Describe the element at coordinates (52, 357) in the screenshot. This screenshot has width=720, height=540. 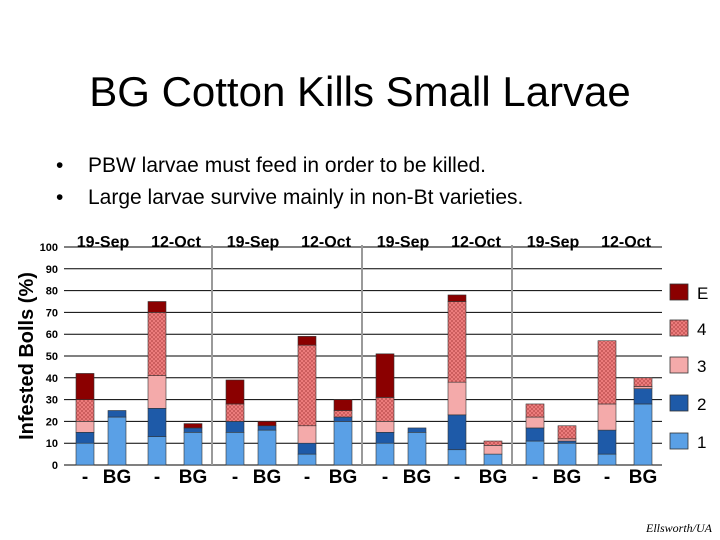
I see `y-tick-label: 50` at that location.